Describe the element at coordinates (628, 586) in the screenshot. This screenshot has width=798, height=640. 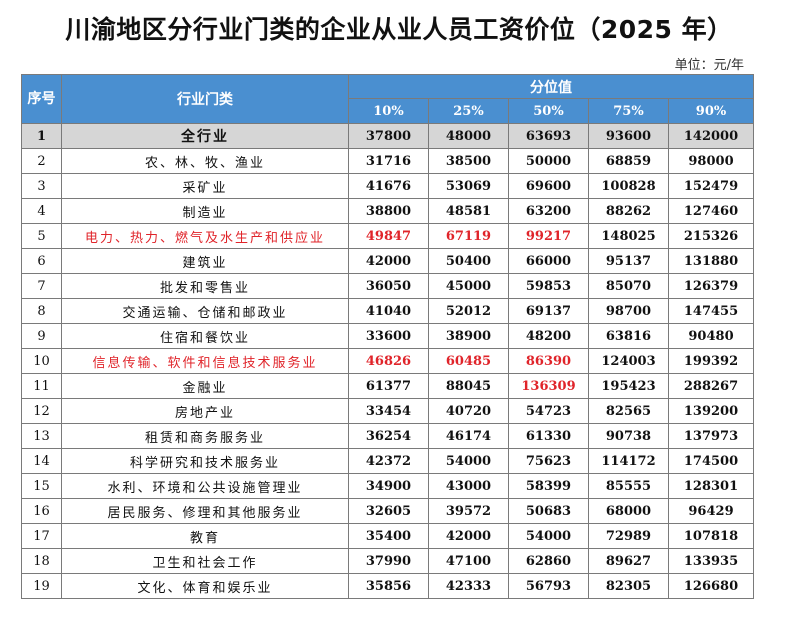
I see `wage-p75-cell: 82305` at that location.